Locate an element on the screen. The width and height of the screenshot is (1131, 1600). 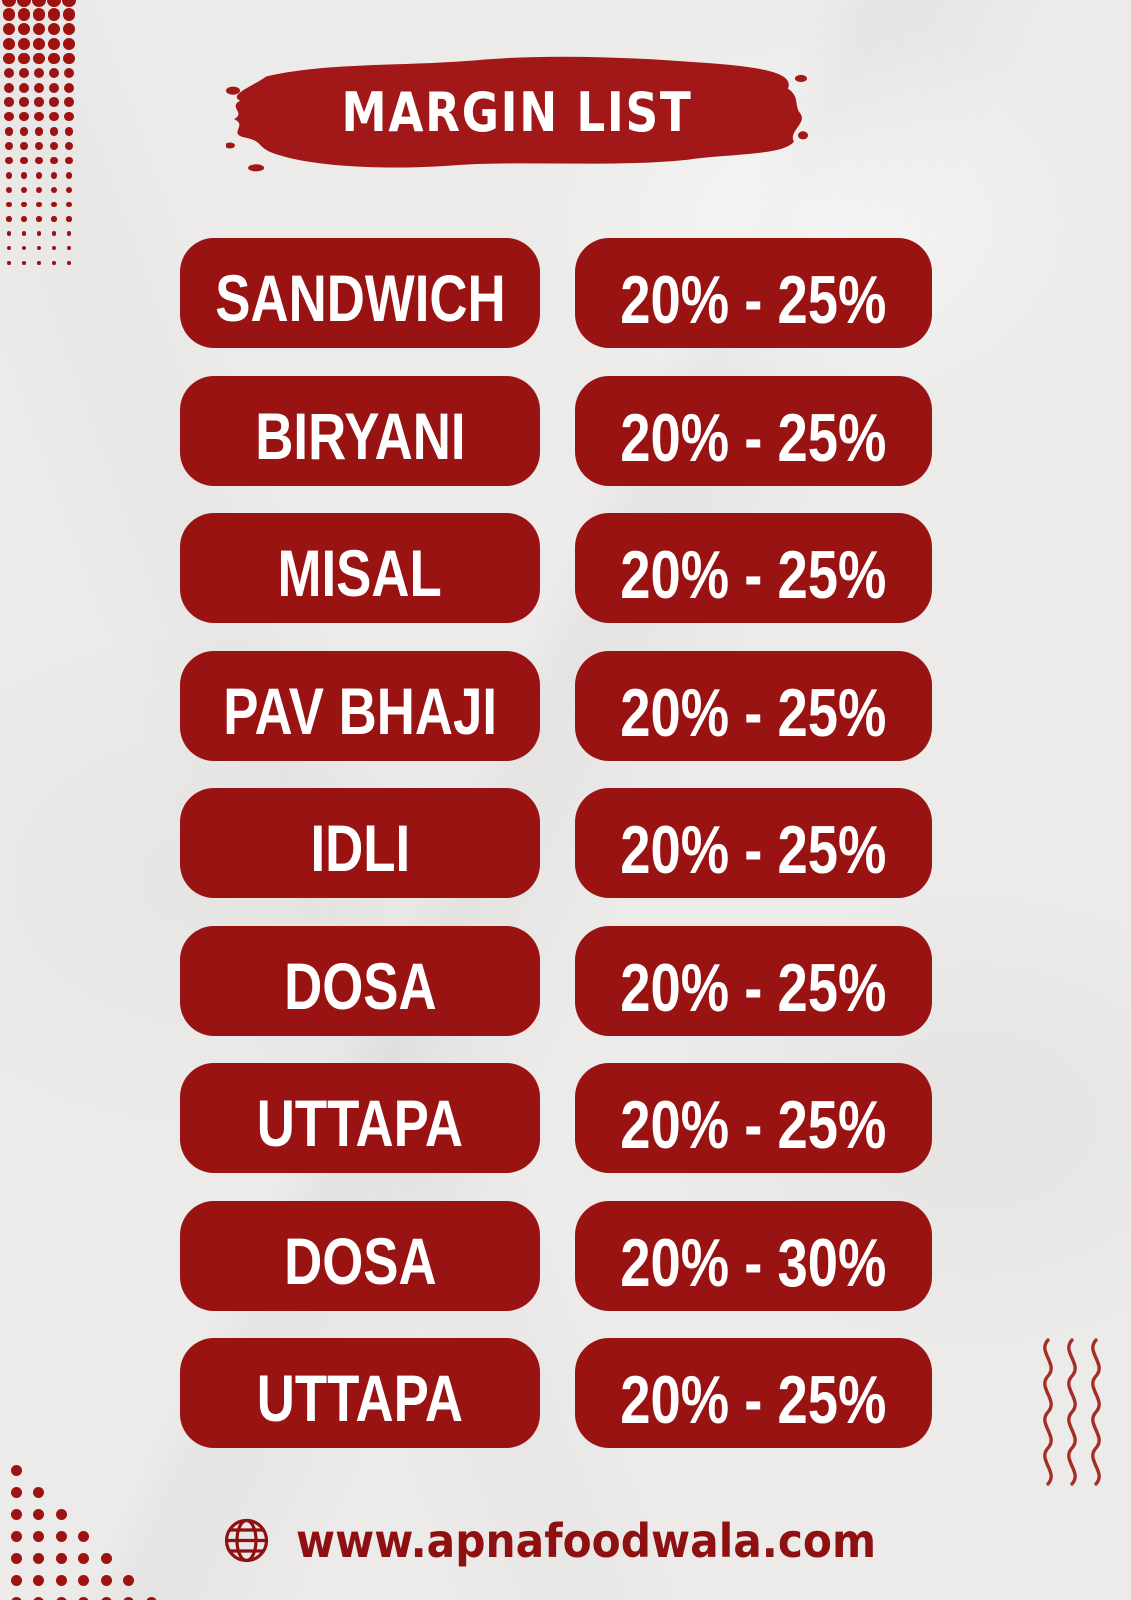
item-pill: SANDWICH is located at coordinates (360, 293).